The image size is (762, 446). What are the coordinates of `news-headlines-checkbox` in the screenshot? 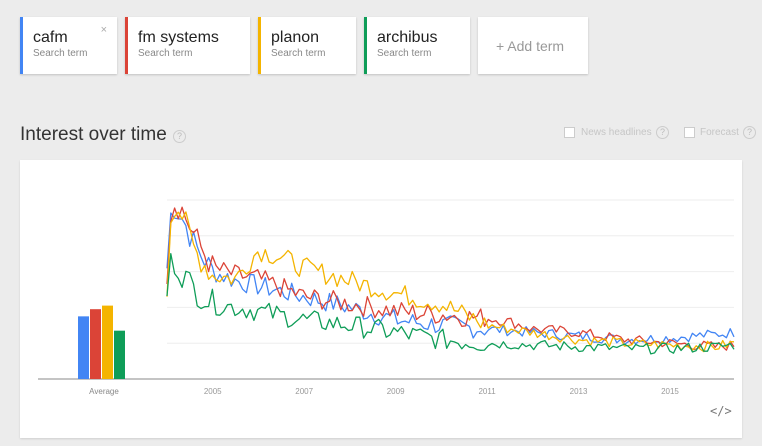 It's located at (569, 132).